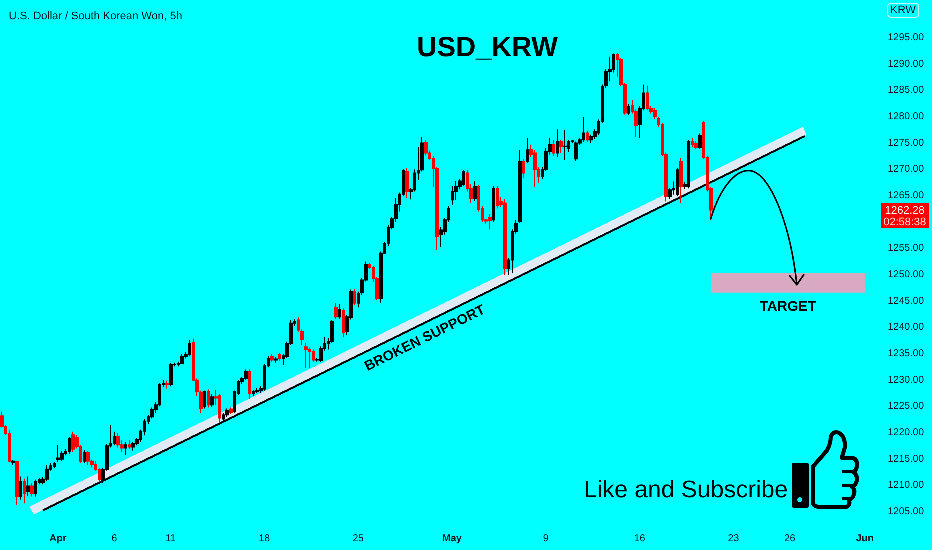 The image size is (932, 550). I want to click on y-tick-label: 1275.00, so click(906, 143).